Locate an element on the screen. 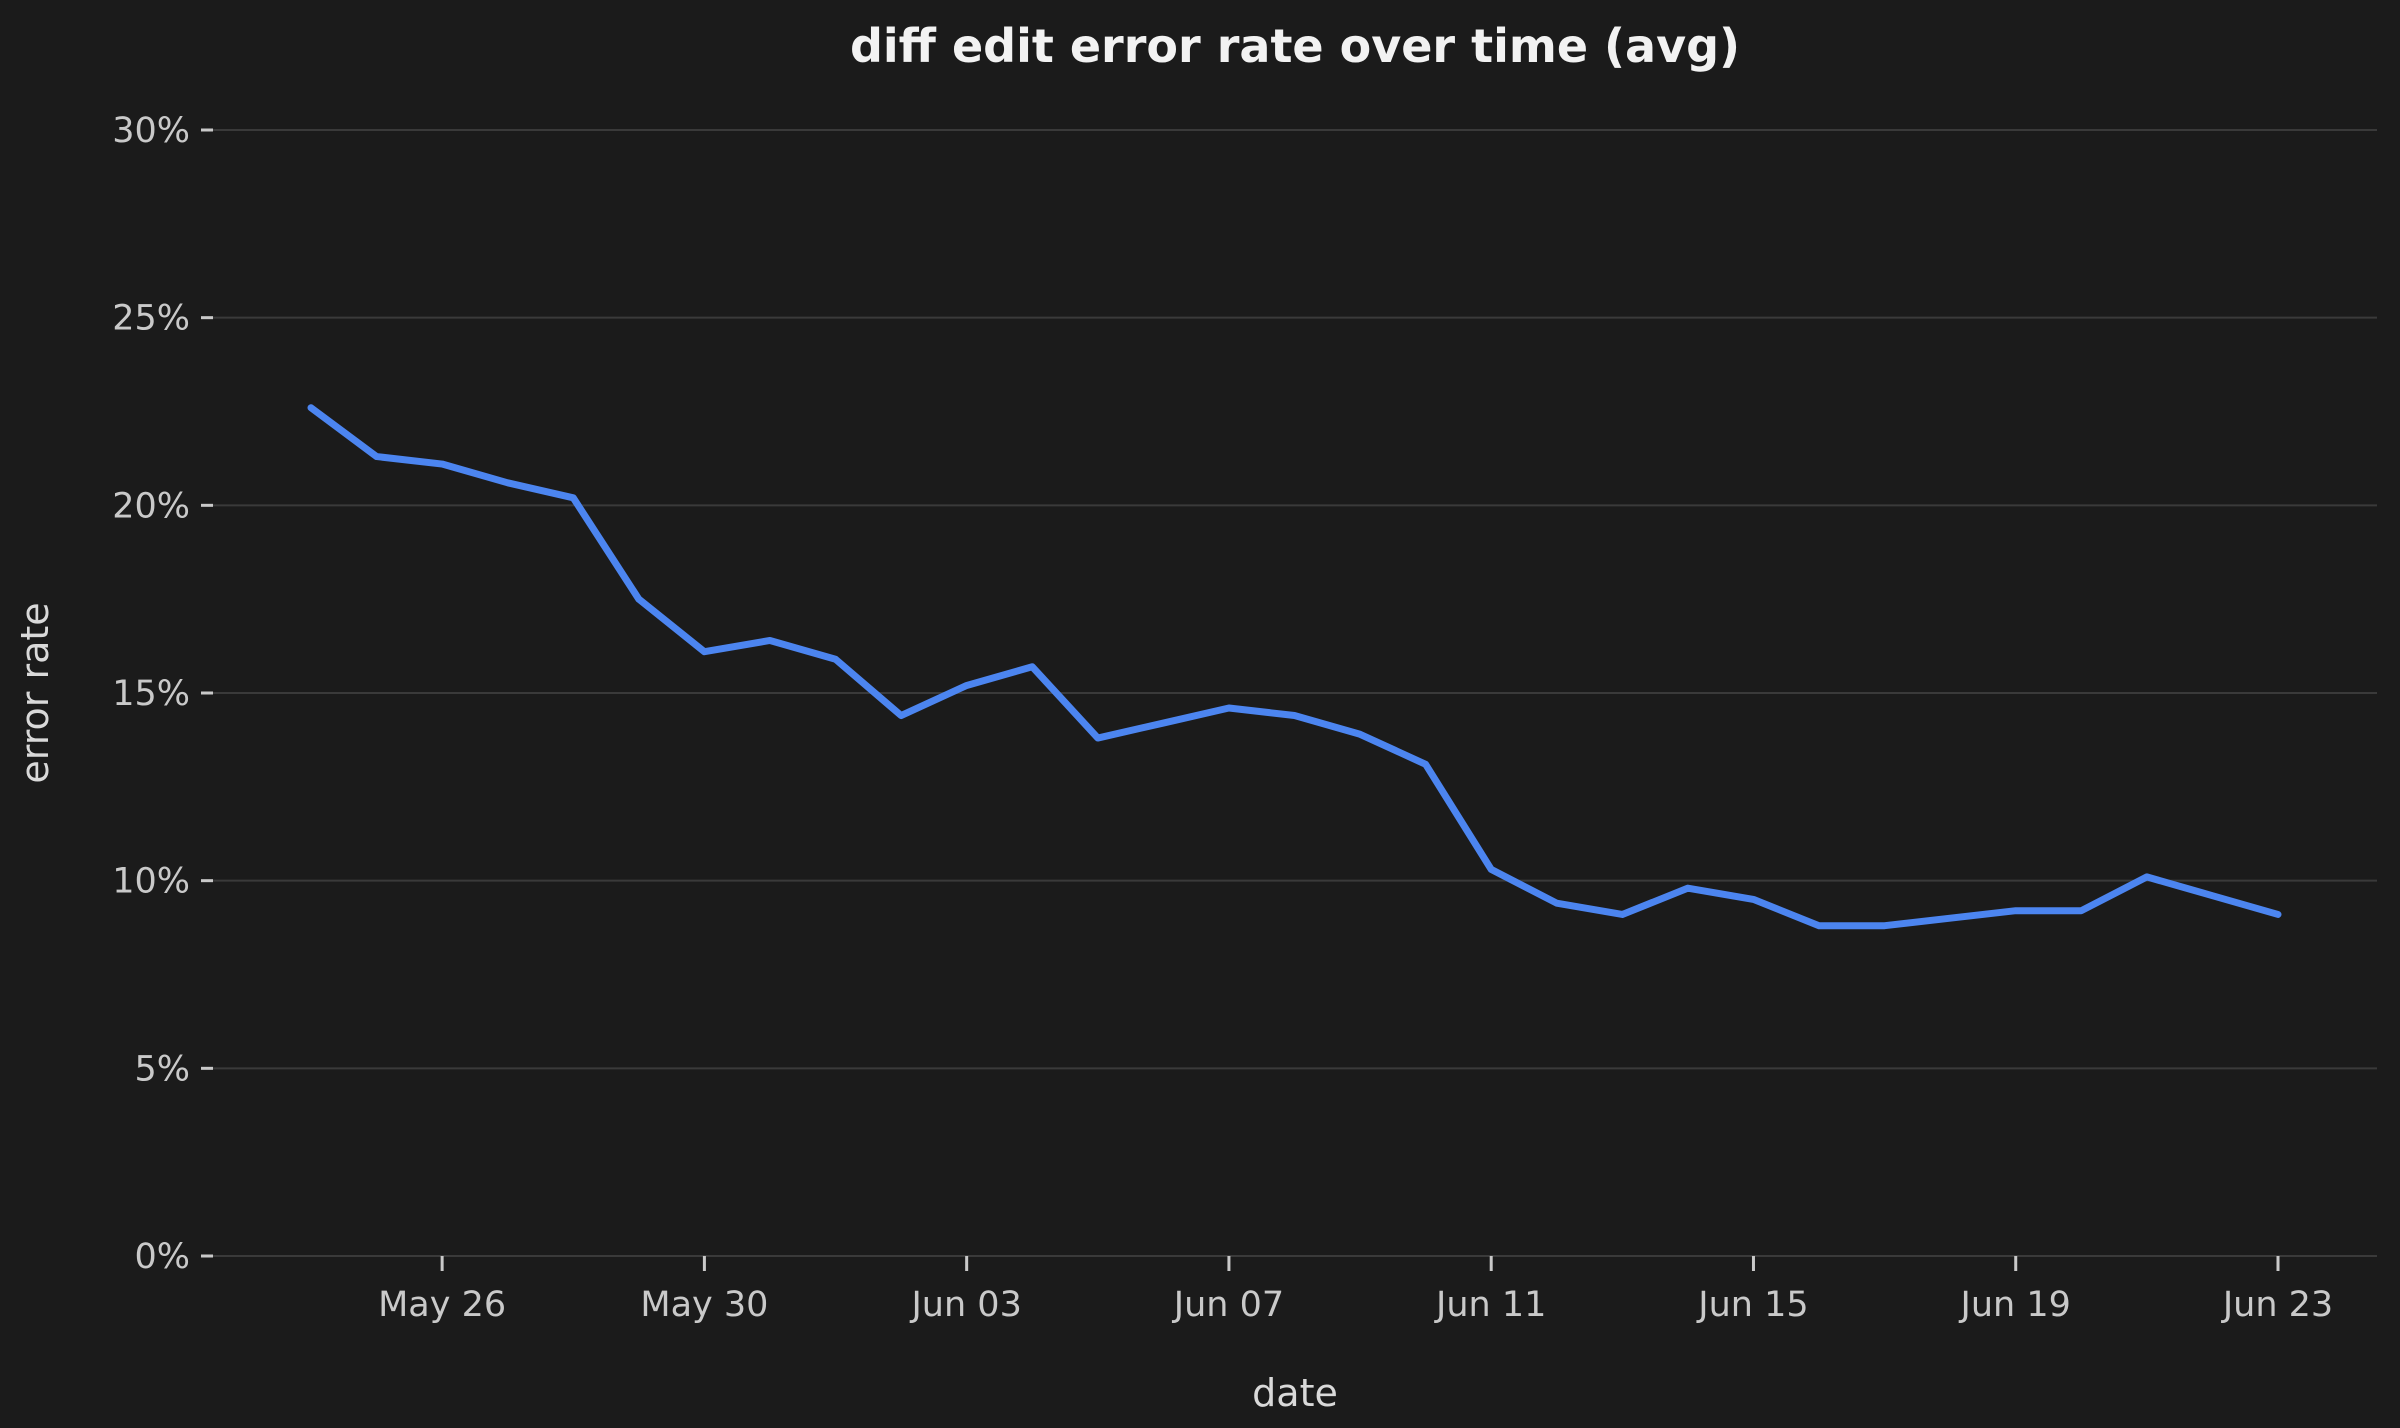 This screenshot has height=1428, width=2400. x-axis-label: date is located at coordinates (1295, 1393).